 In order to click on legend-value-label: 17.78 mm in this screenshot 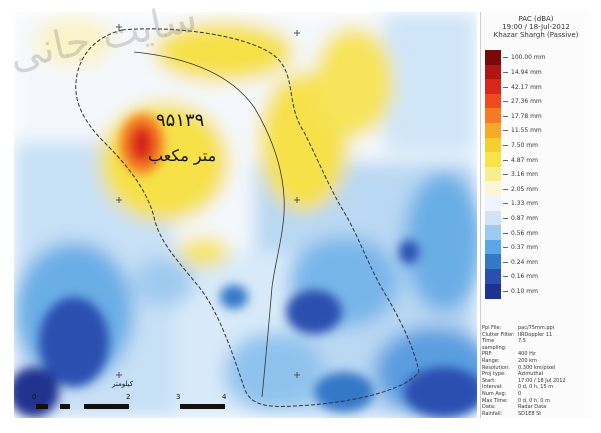, I will do `click(526, 116)`.